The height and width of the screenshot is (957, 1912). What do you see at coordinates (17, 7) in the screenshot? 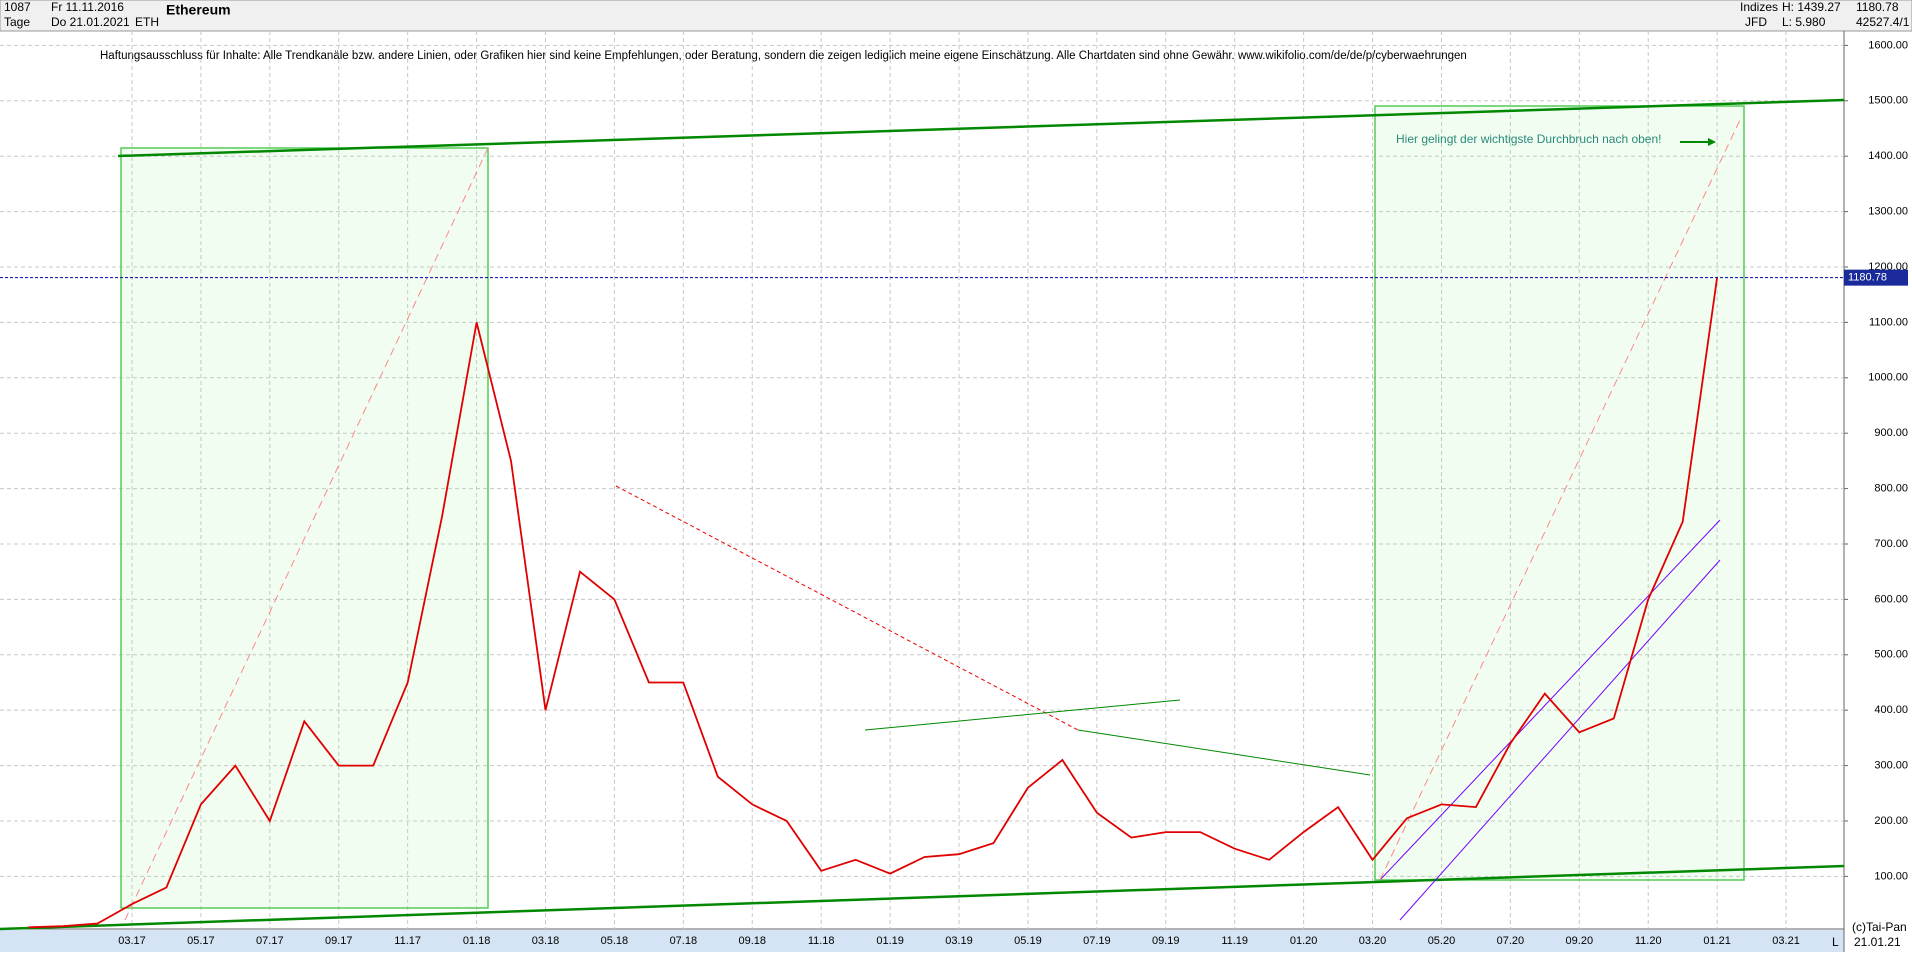
I see `bars: 1087` at bounding box center [17, 7].